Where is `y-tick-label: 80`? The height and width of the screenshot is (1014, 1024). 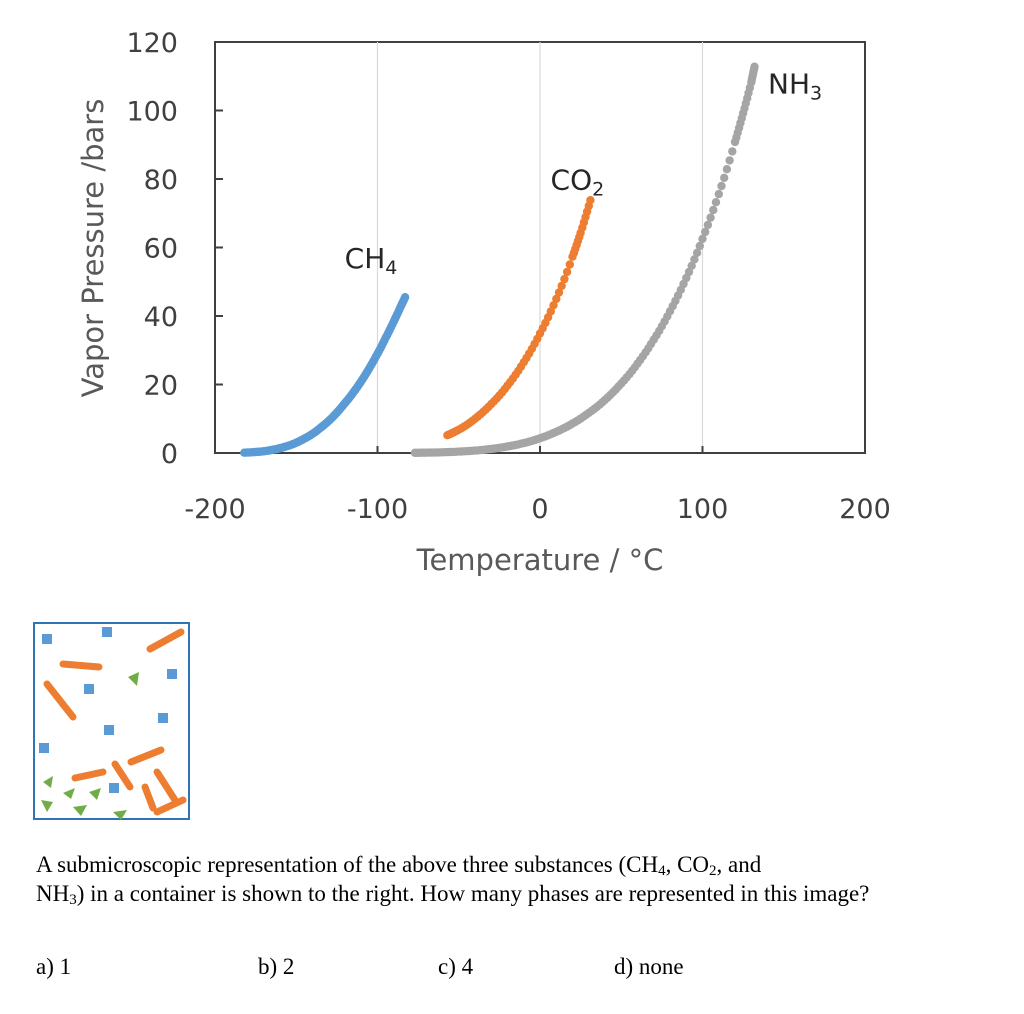 y-tick-label: 80 is located at coordinates (161, 180).